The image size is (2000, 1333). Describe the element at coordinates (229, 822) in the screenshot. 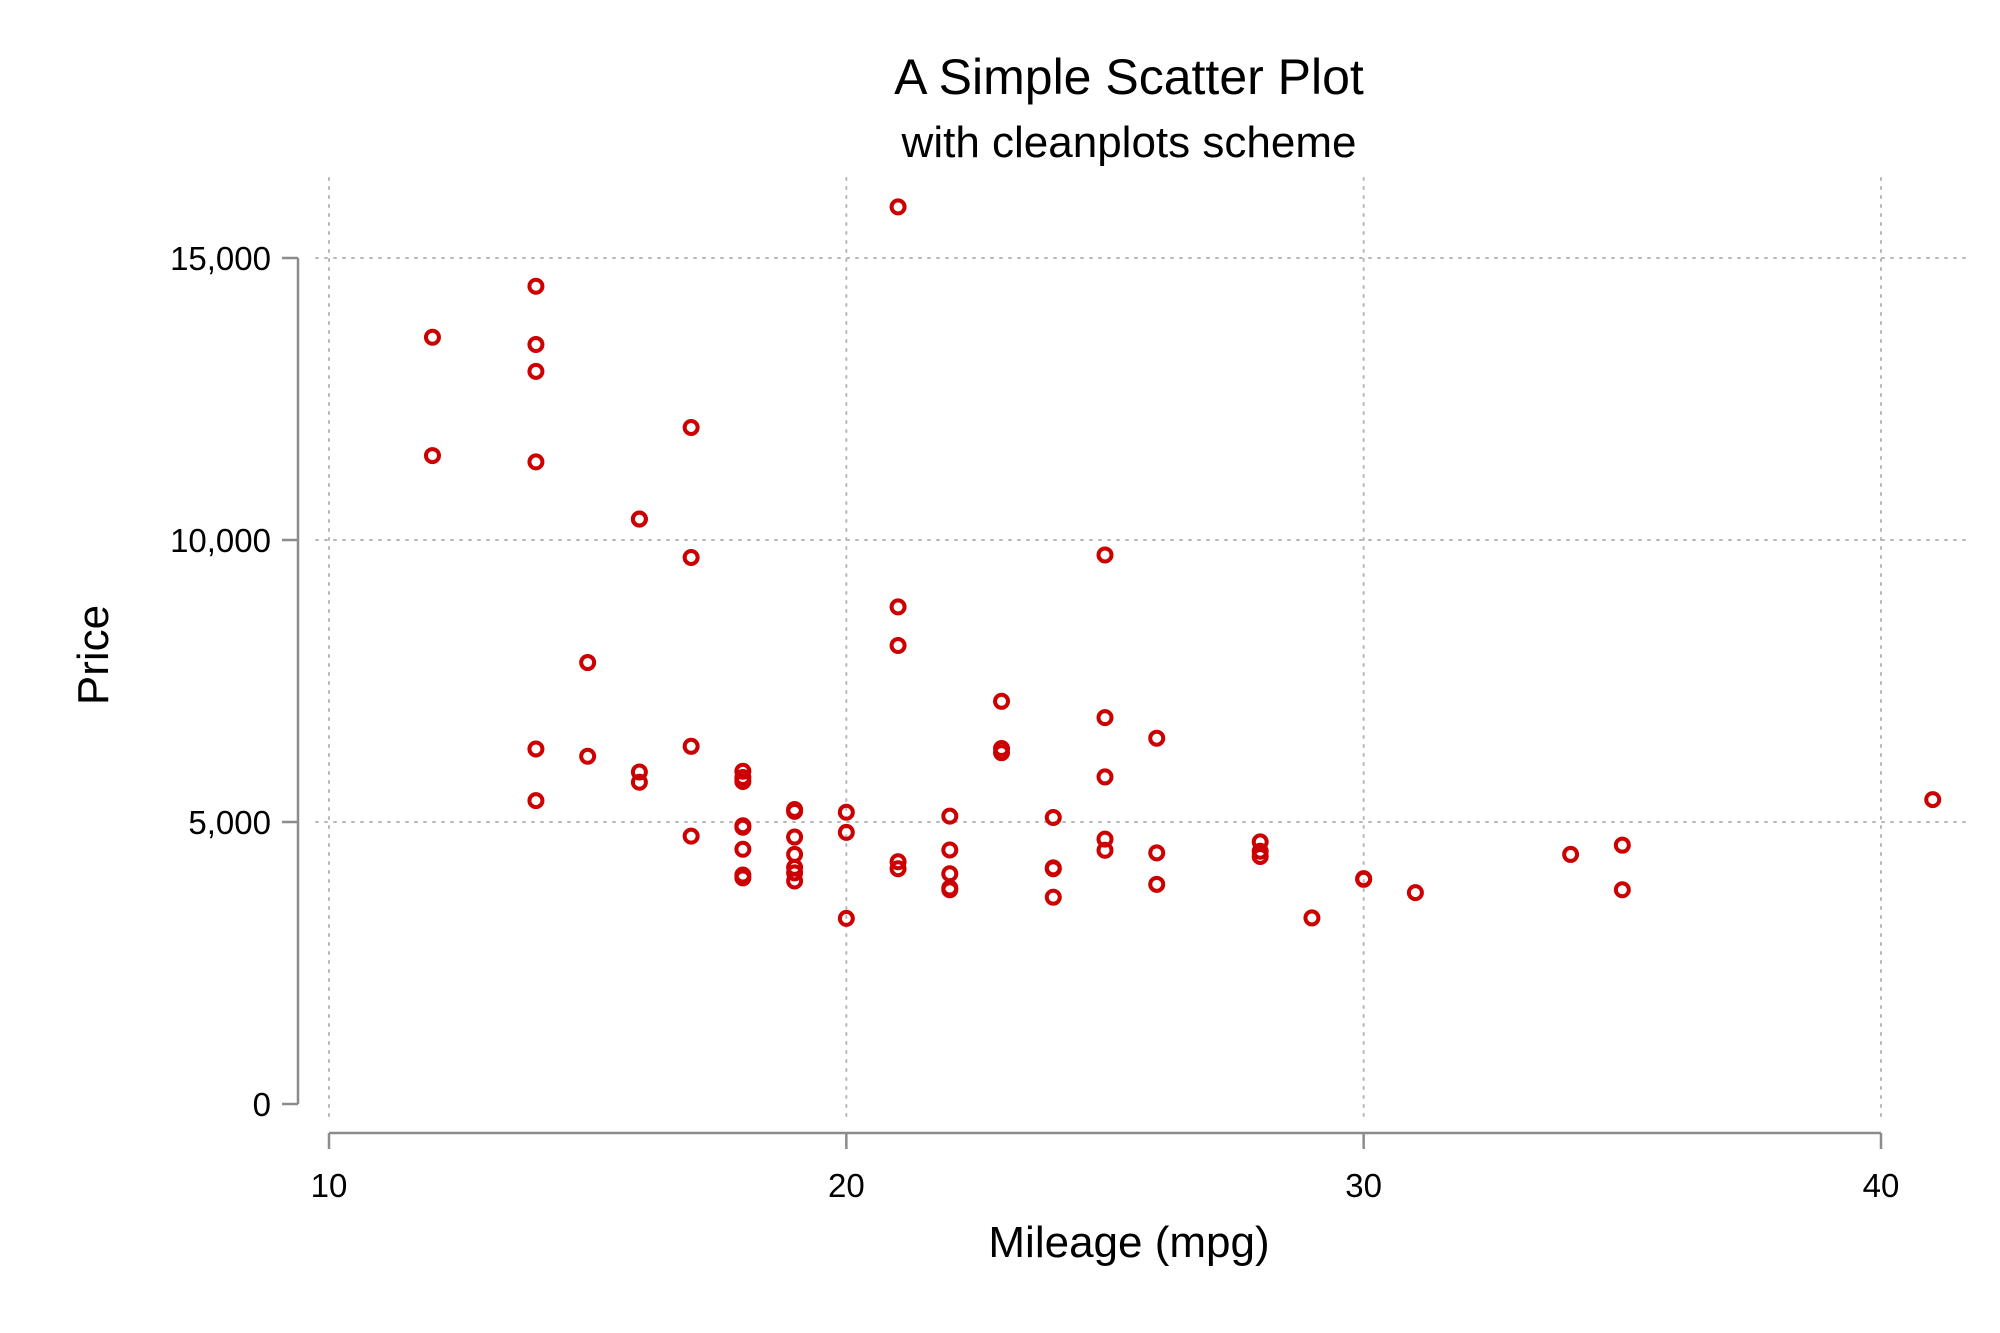

I see `y-tick-label: 5,000` at that location.